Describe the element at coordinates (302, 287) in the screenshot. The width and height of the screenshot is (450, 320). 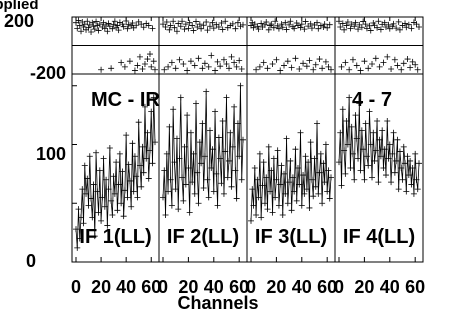
I see `x-tick-label: 40` at that location.